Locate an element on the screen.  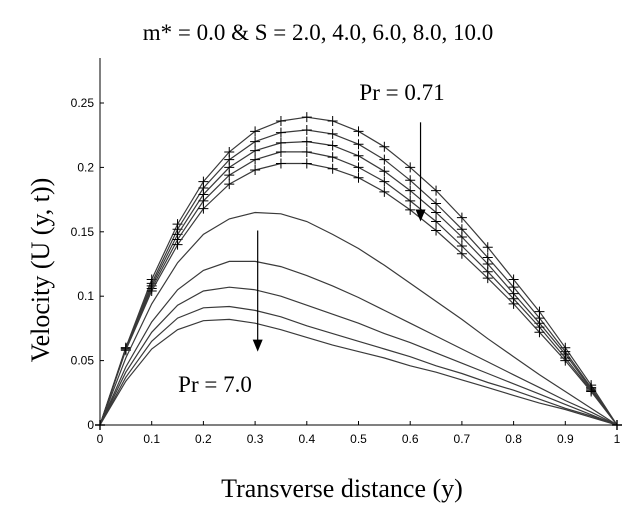
x-tick-label: 0.3 is located at coordinates (255, 439).